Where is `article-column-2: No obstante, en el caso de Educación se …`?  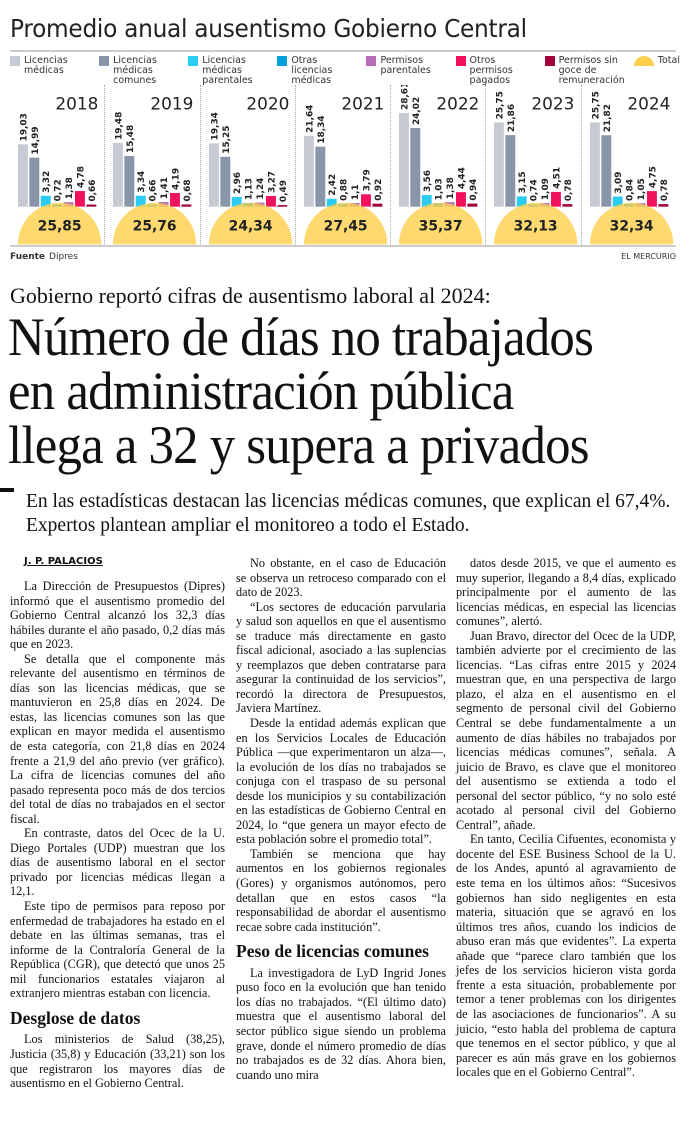 article-column-2: No obstante, en el caso de Educación se … is located at coordinates (341, 819).